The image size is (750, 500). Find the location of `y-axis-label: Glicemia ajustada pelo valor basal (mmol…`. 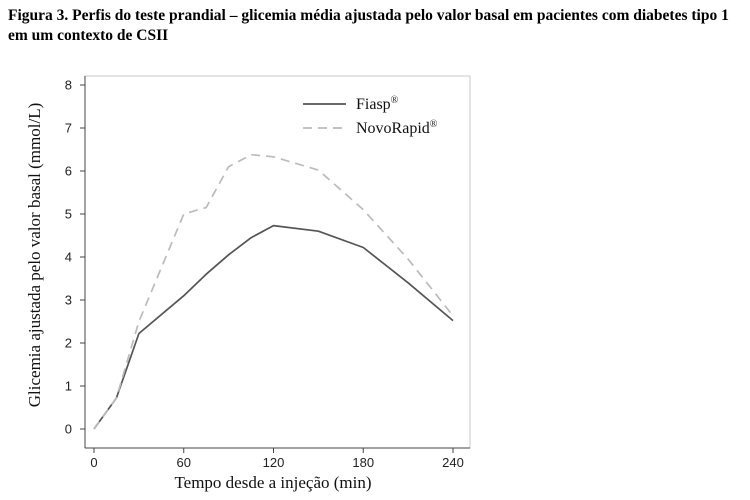

y-axis-label: Glicemia ajustada pelo valor basal (mmol… is located at coordinates (34, 255).